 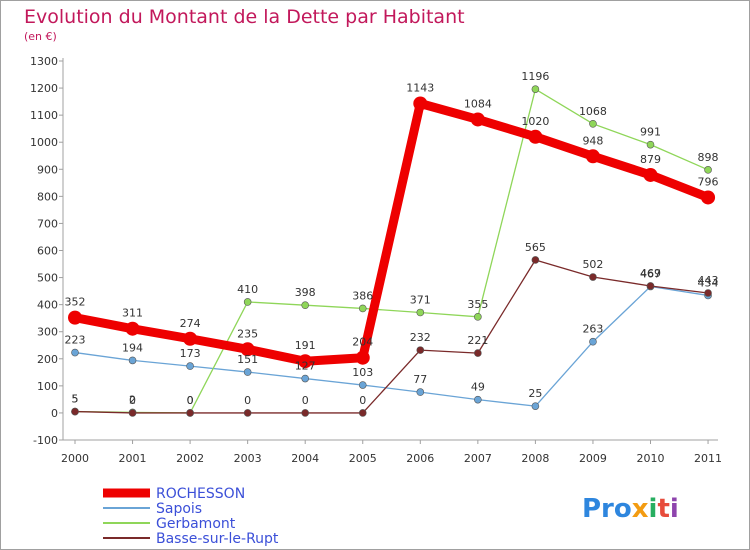 What do you see at coordinates (200, 494) in the screenshot?
I see `legend-label: ROCHESSON` at bounding box center [200, 494].